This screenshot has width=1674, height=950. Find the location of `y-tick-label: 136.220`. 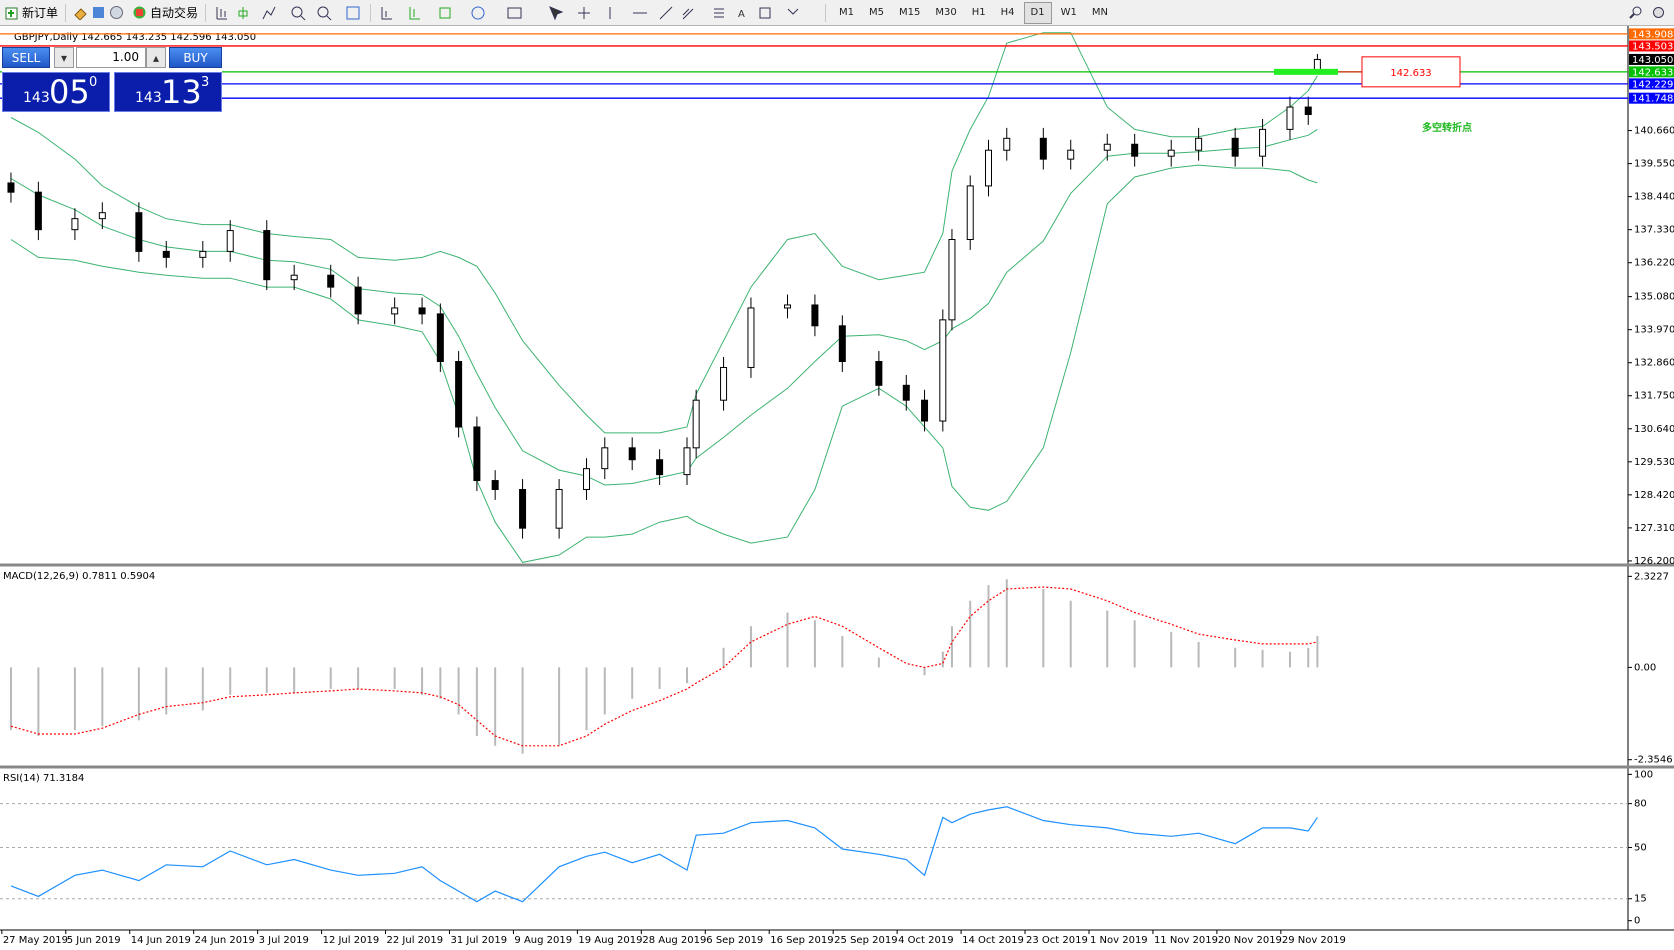

y-tick-label: 136.220 is located at coordinates (1654, 263).